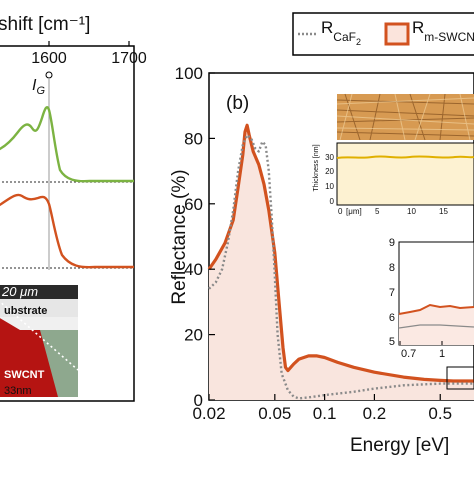 This screenshot has height=479, width=474. What do you see at coordinates (460, 378) in the screenshot?
I see `zoom-region-marker` at bounding box center [460, 378].